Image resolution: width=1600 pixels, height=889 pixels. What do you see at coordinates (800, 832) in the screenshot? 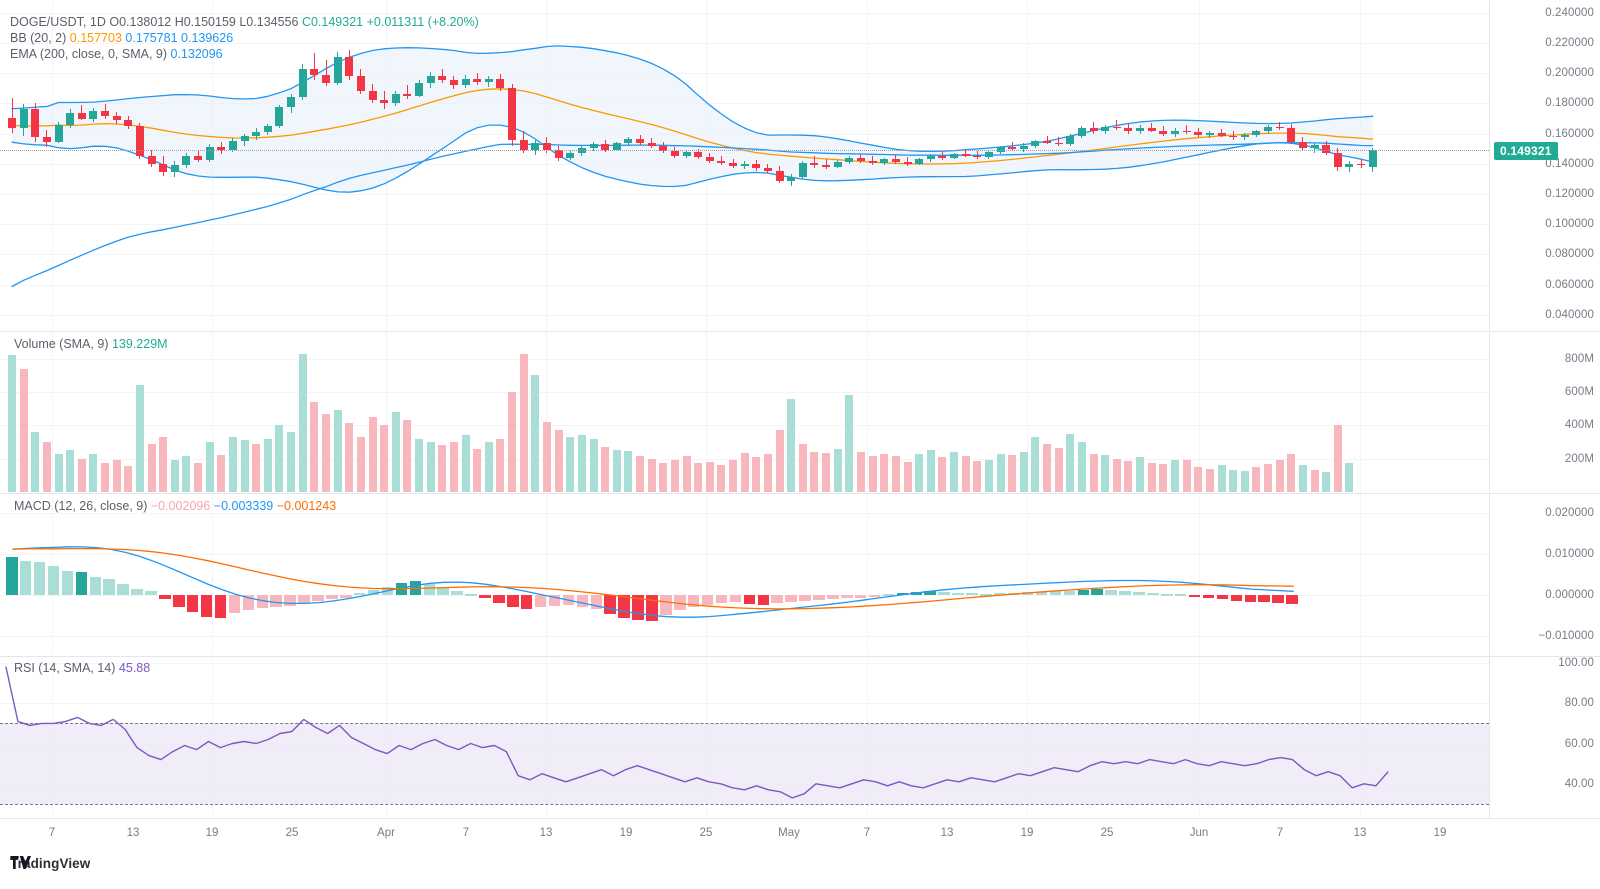
I see `time-axis: 7 13 19 25 Apr 7 13 19 25 May 7 13 19 25 Jun 7 13 19` at bounding box center [800, 832].